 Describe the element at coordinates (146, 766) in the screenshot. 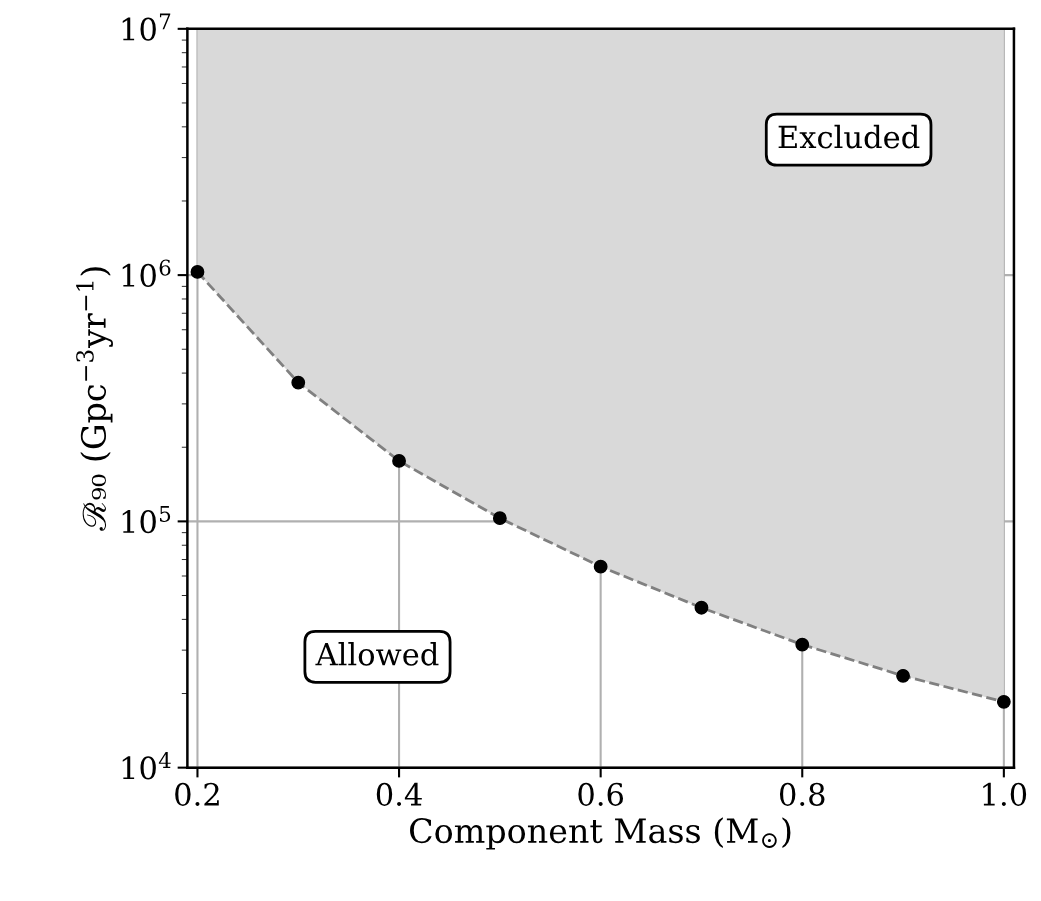

I see `y-tick-label: 10$^{4}$` at that location.